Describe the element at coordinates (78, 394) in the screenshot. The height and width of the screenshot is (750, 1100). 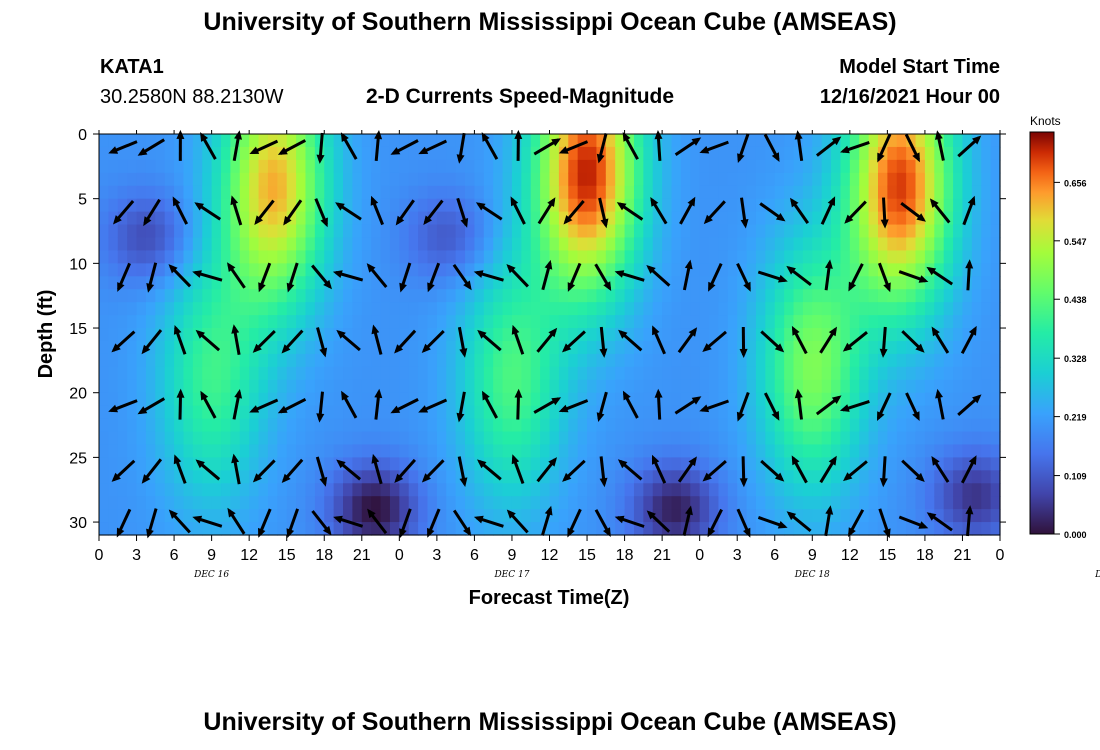
I see `y-tick-label: 20` at that location.